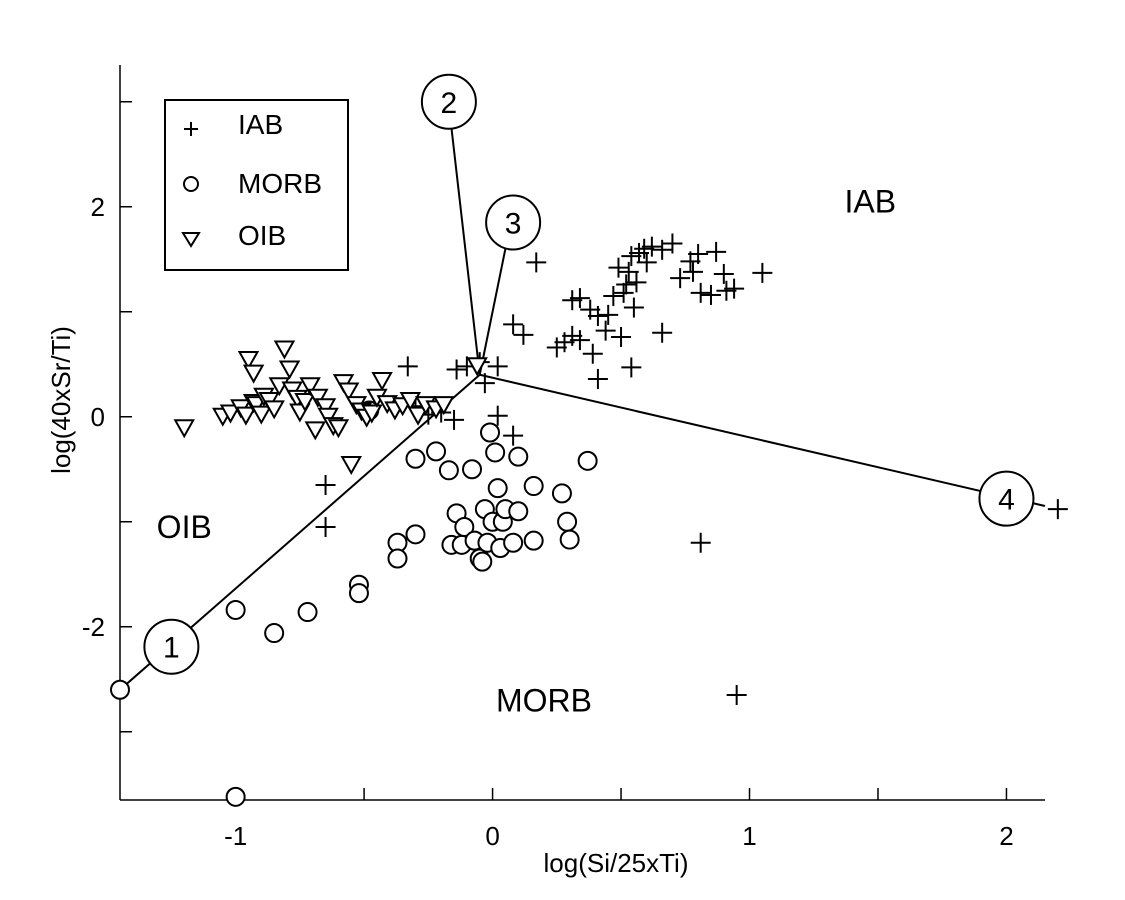 The image size is (1125, 900). I want to click on legend-item-iab: IAB, so click(233, 124).